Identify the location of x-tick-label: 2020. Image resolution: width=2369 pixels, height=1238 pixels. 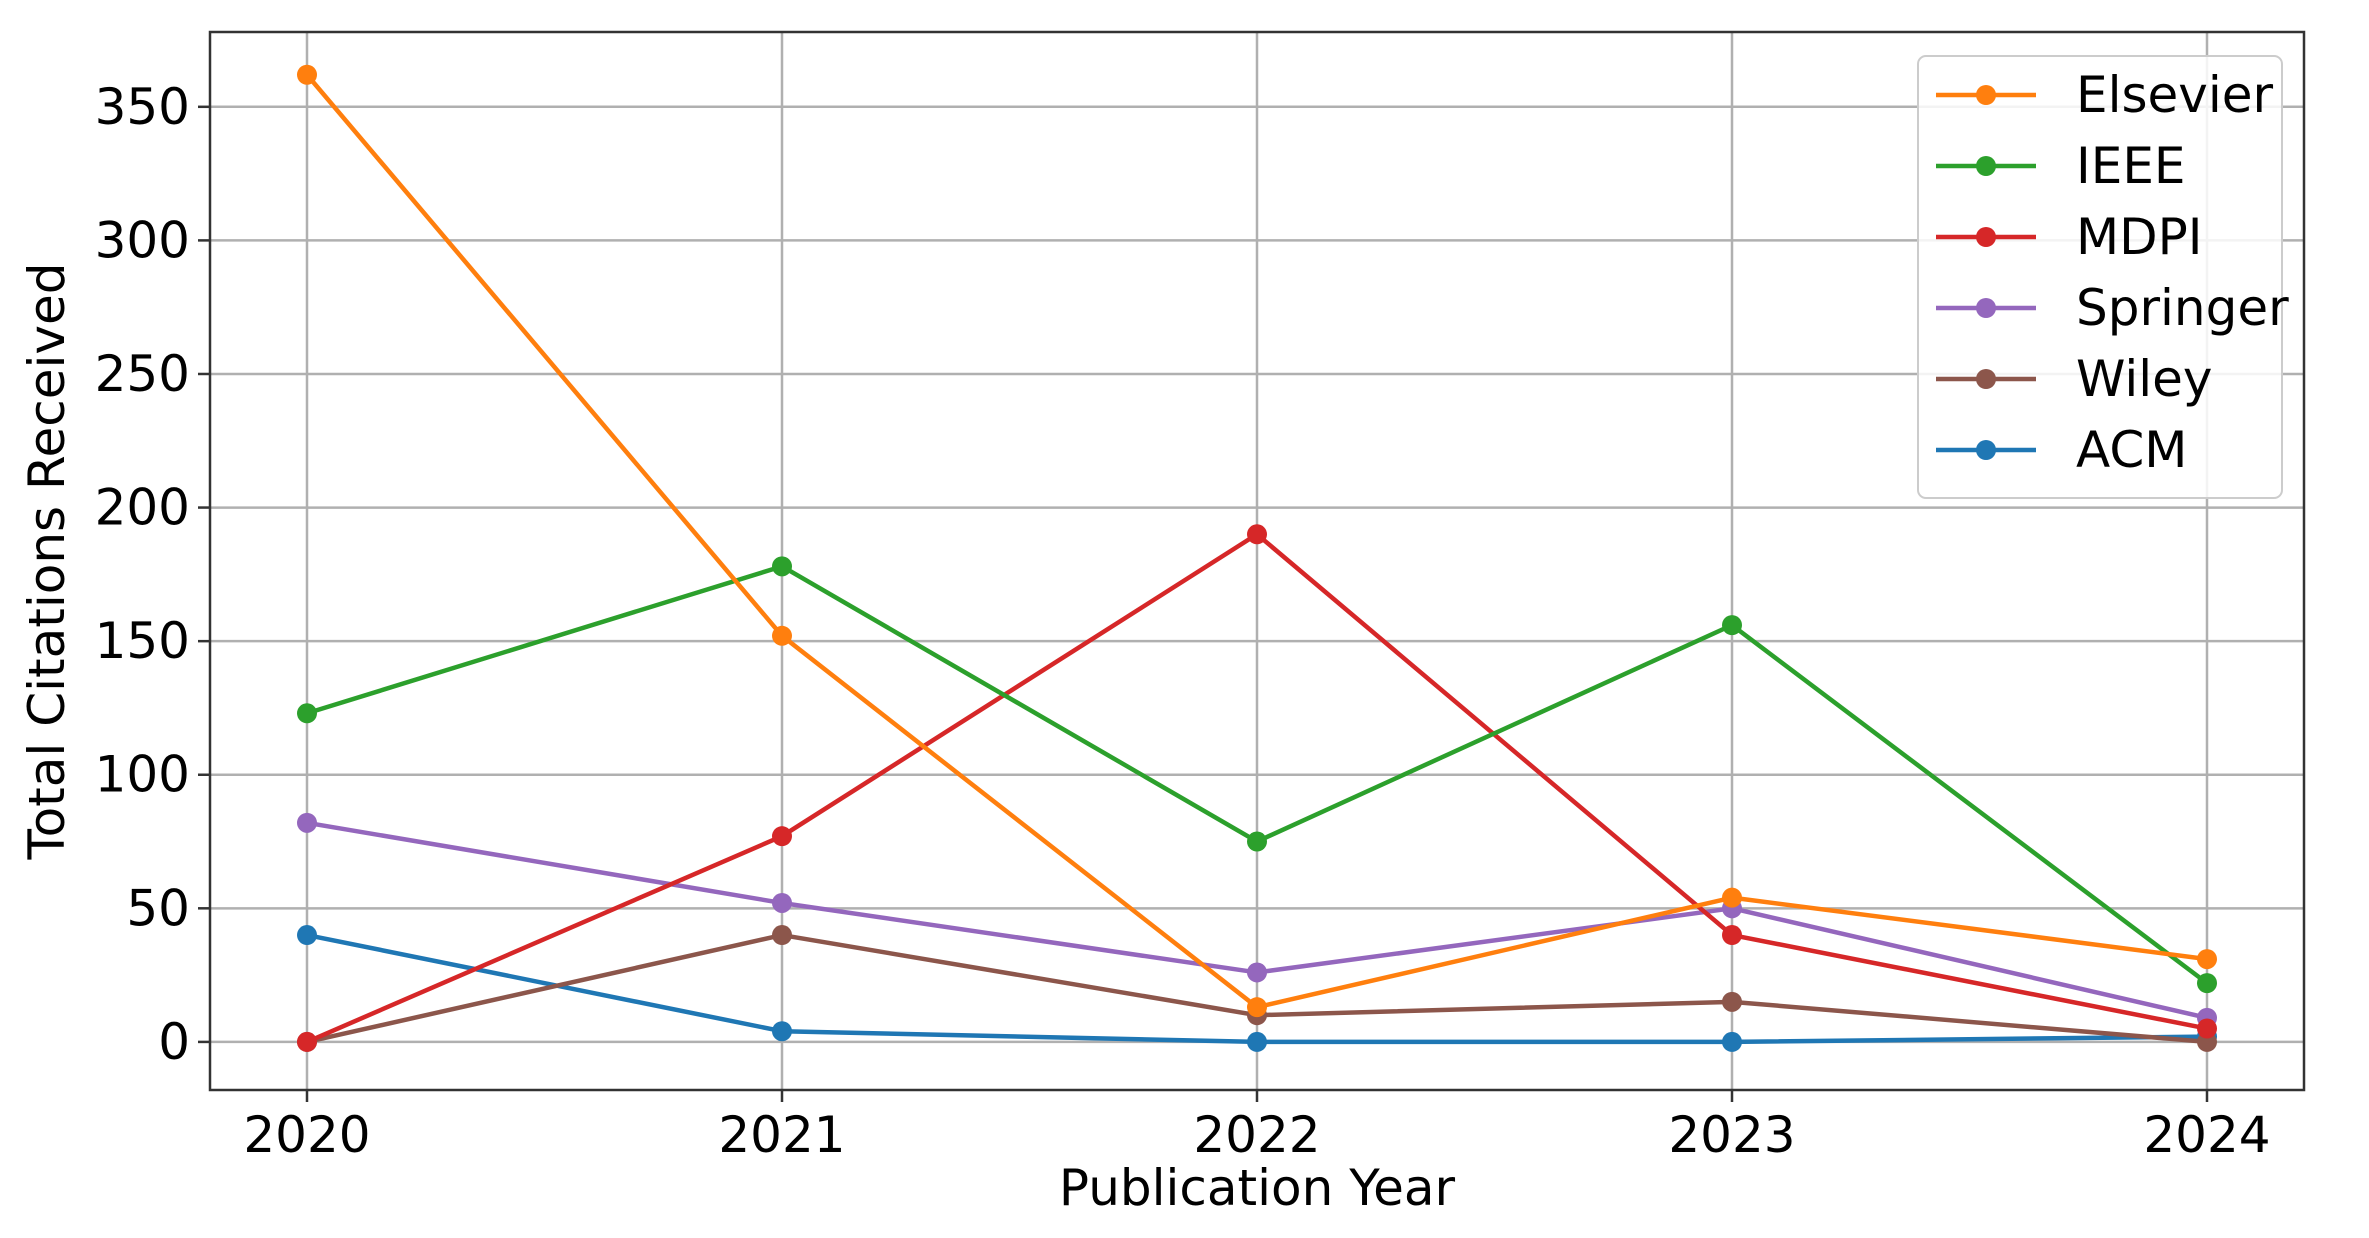
(306, 1135).